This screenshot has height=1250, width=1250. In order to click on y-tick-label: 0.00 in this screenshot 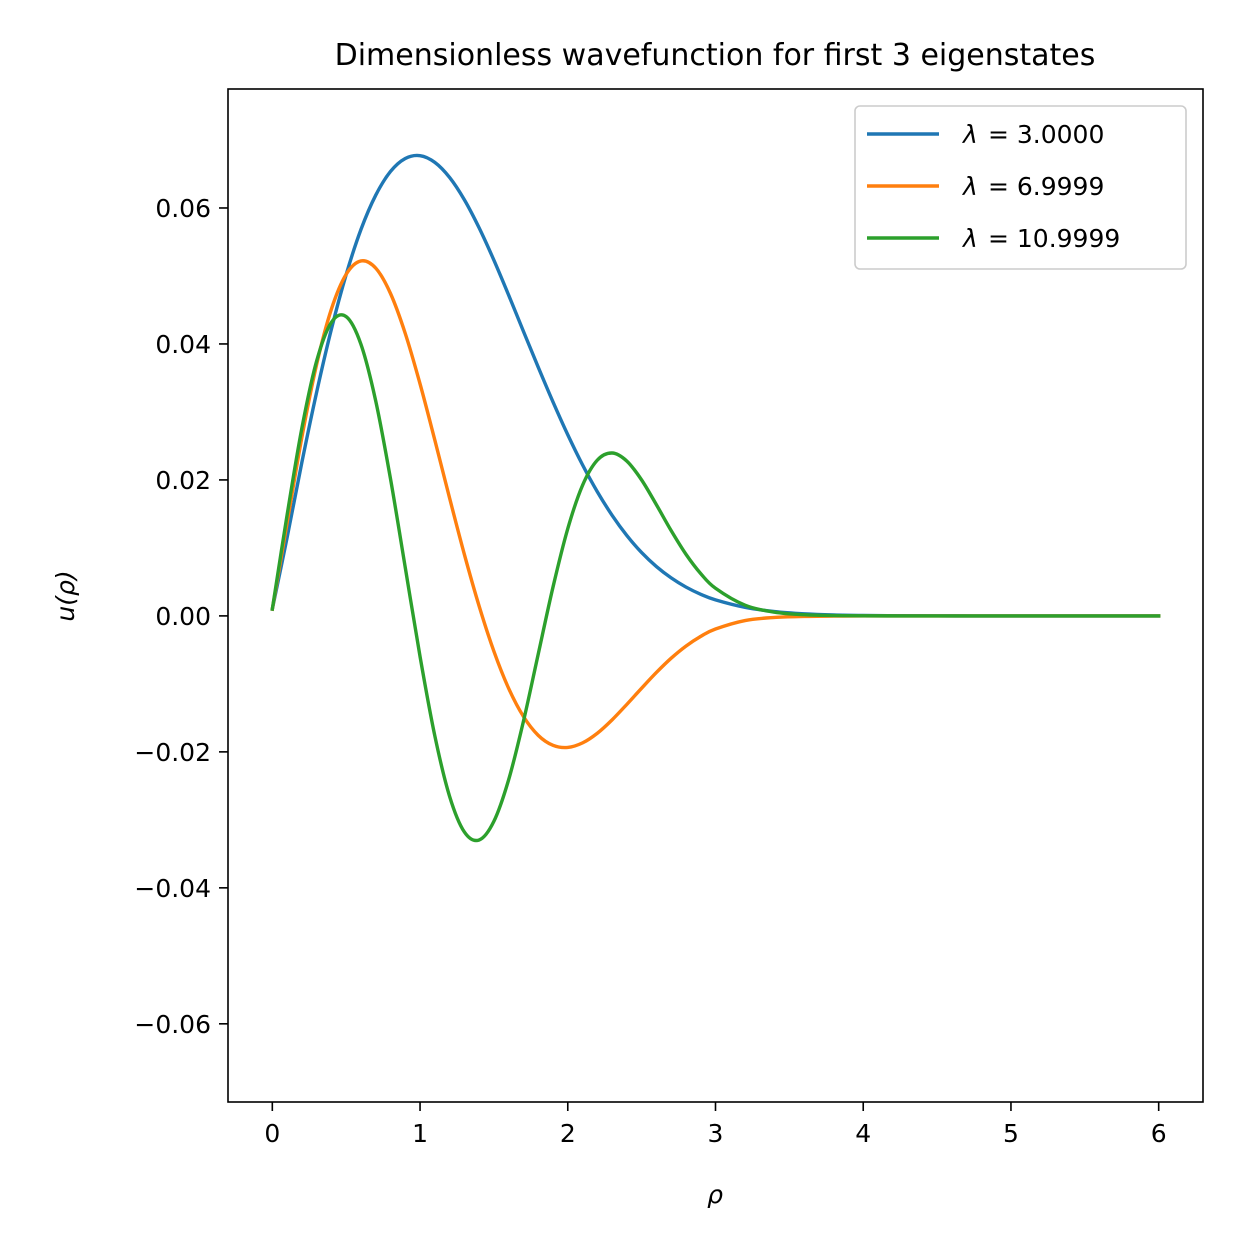, I will do `click(183, 616)`.